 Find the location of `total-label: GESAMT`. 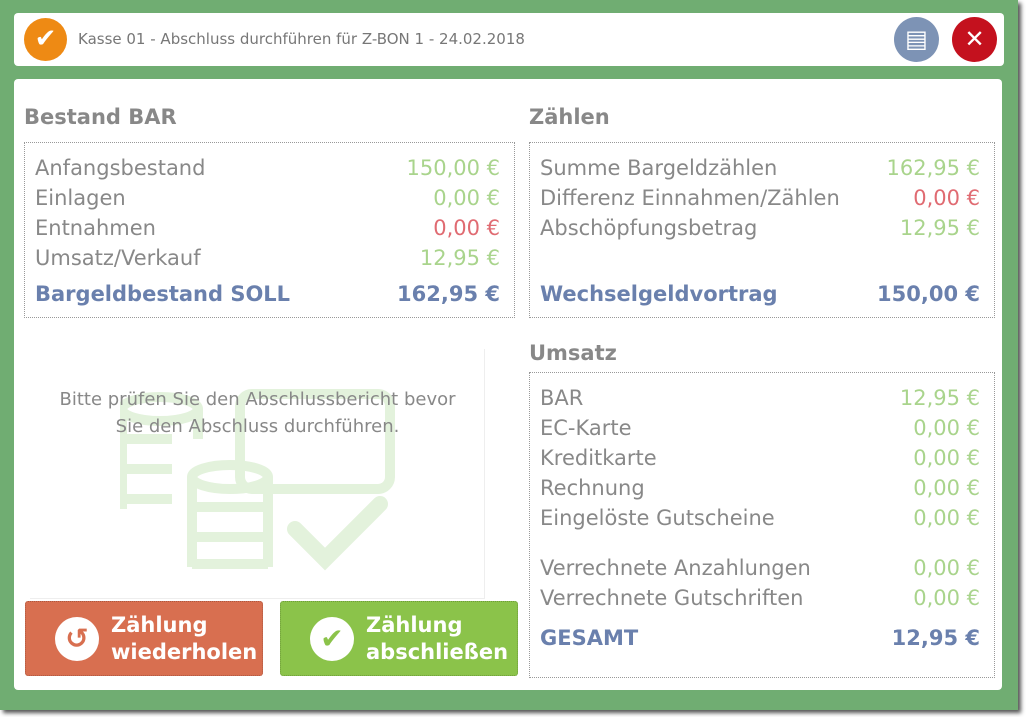

total-label: GESAMT is located at coordinates (589, 638).